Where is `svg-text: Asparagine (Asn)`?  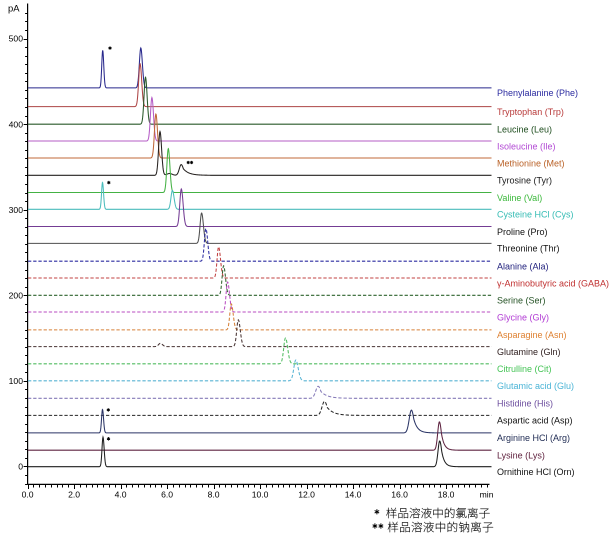 svg-text: Asparagine (Asn) is located at coordinates (532, 335).